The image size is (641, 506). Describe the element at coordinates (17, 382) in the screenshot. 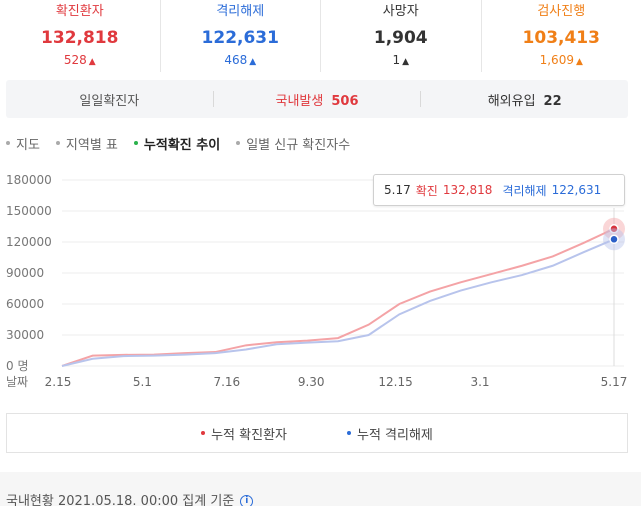

I see `x-axis-label: 날짜` at that location.